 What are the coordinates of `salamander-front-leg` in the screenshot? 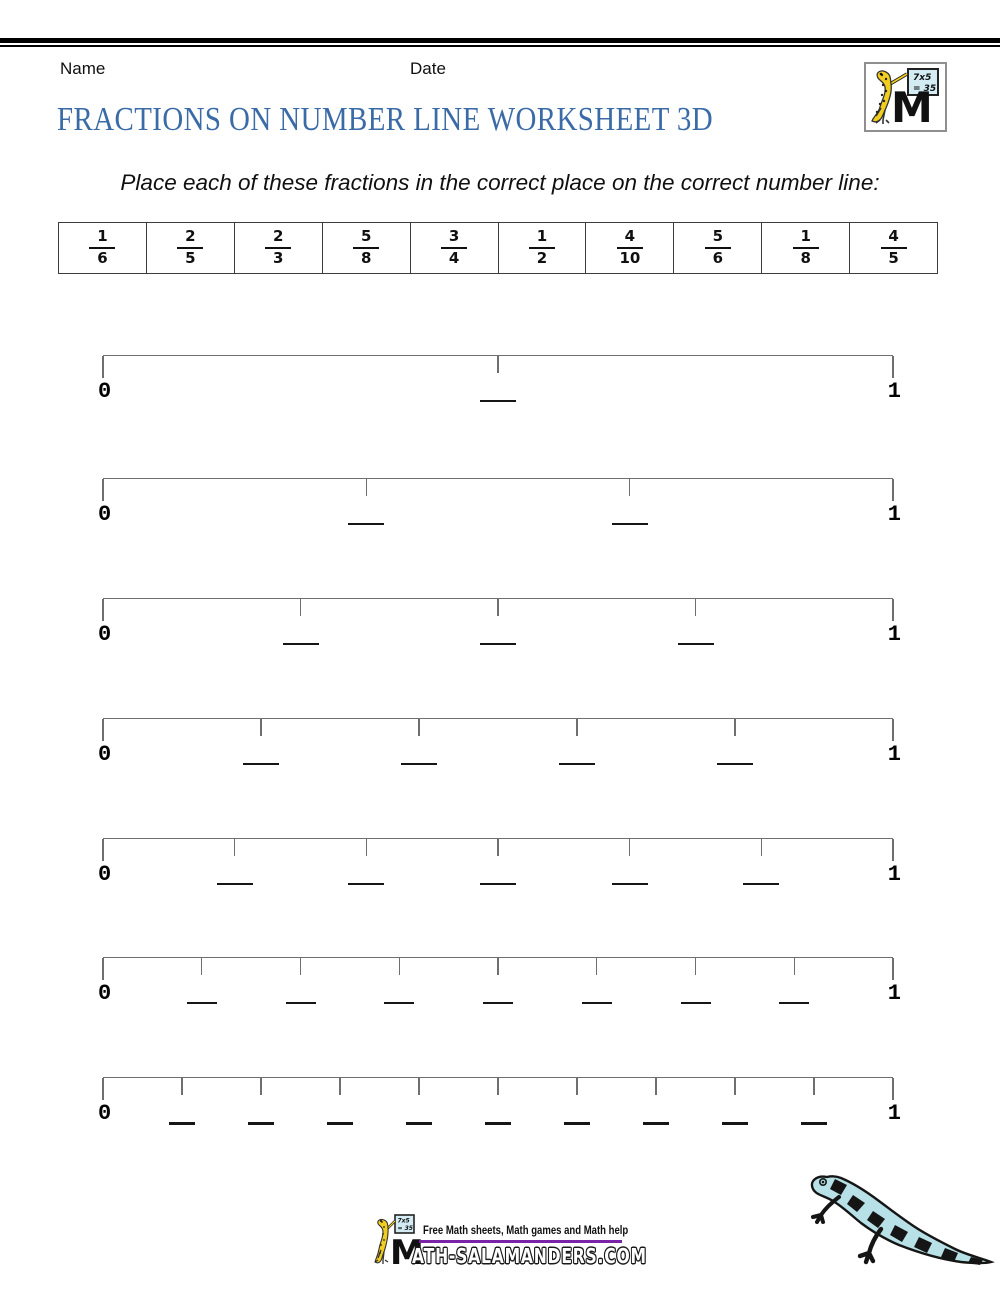 It's located at (826, 1209).